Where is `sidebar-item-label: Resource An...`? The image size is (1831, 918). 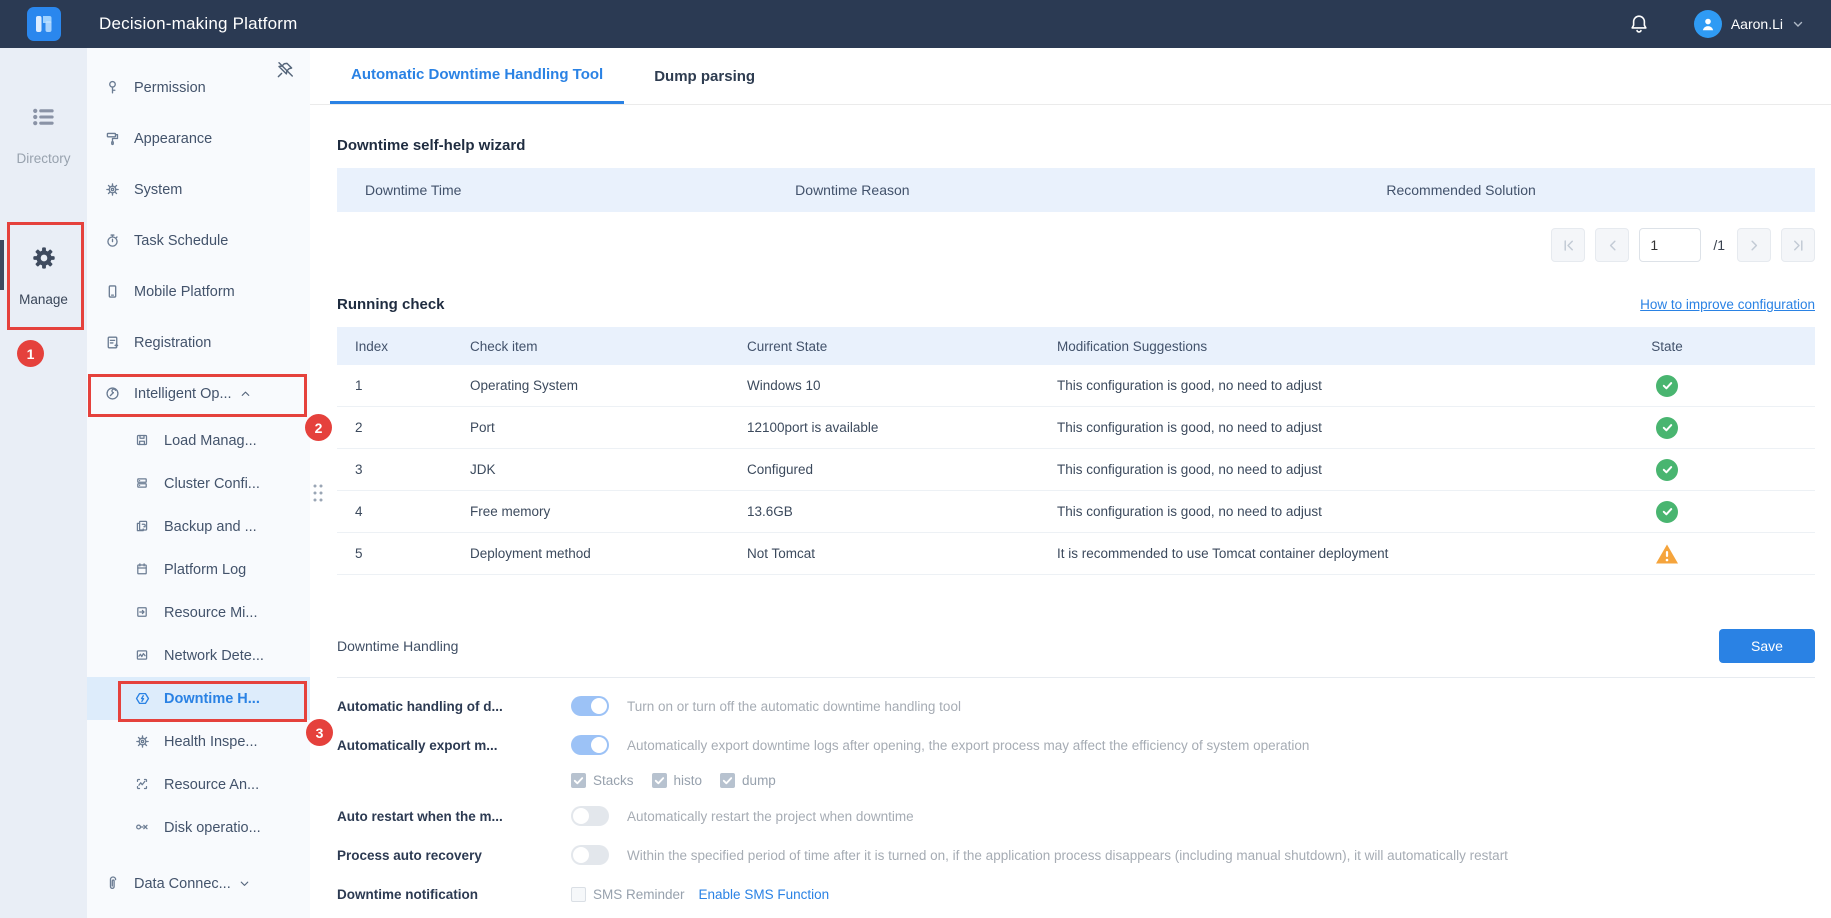
sidebar-item-label: Resource An... is located at coordinates (212, 784).